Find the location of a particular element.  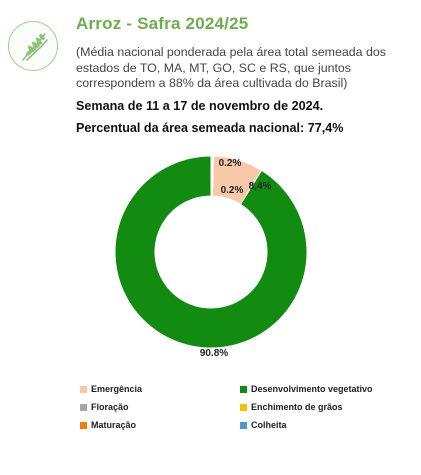

legend-item-floracao: Floração is located at coordinates (104, 407).